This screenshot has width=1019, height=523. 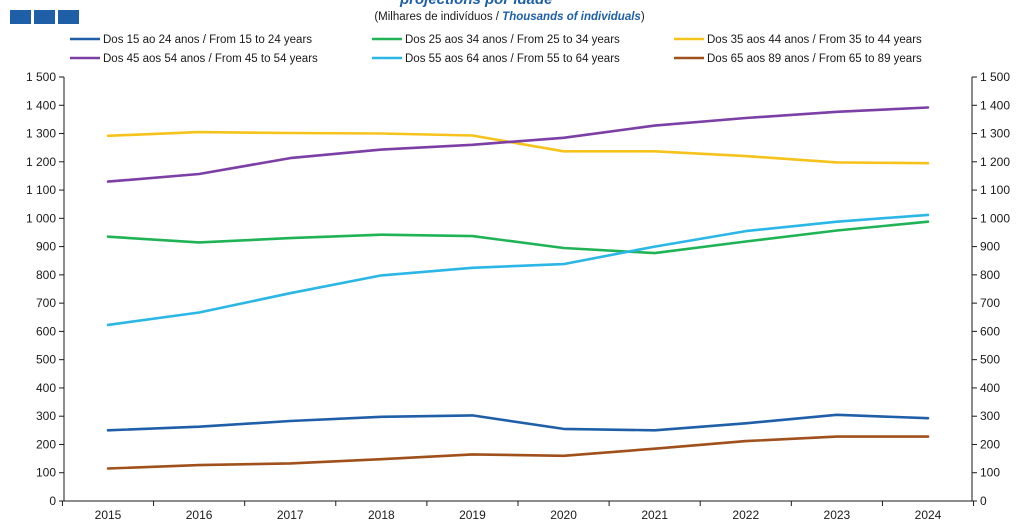 What do you see at coordinates (108, 515) in the screenshot?
I see `x-tick-label: 2015` at bounding box center [108, 515].